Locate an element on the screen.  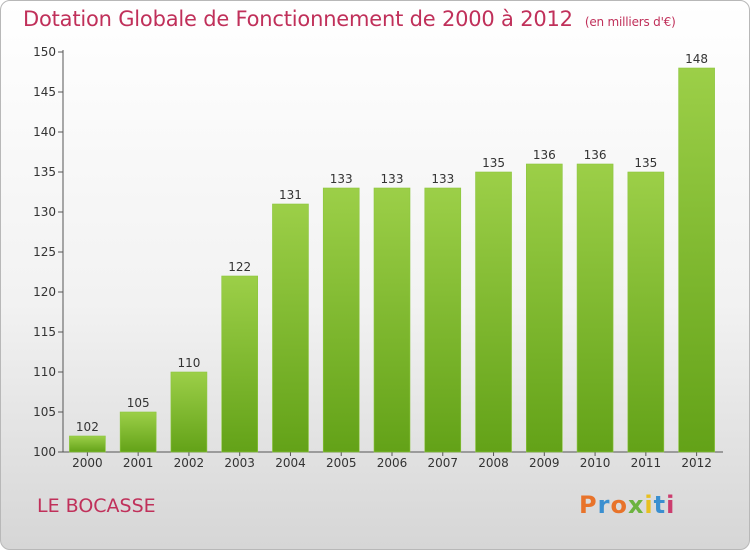
y-tick-label: 135 is located at coordinates (44, 172).